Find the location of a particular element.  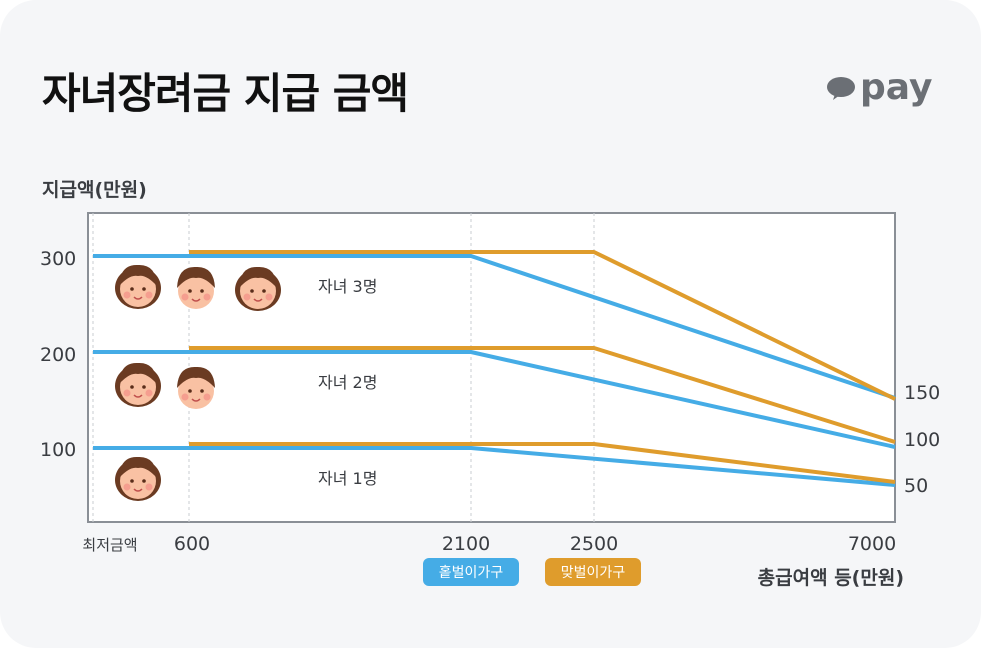

kakao-pay-logo: pay is located at coordinates (879, 88).